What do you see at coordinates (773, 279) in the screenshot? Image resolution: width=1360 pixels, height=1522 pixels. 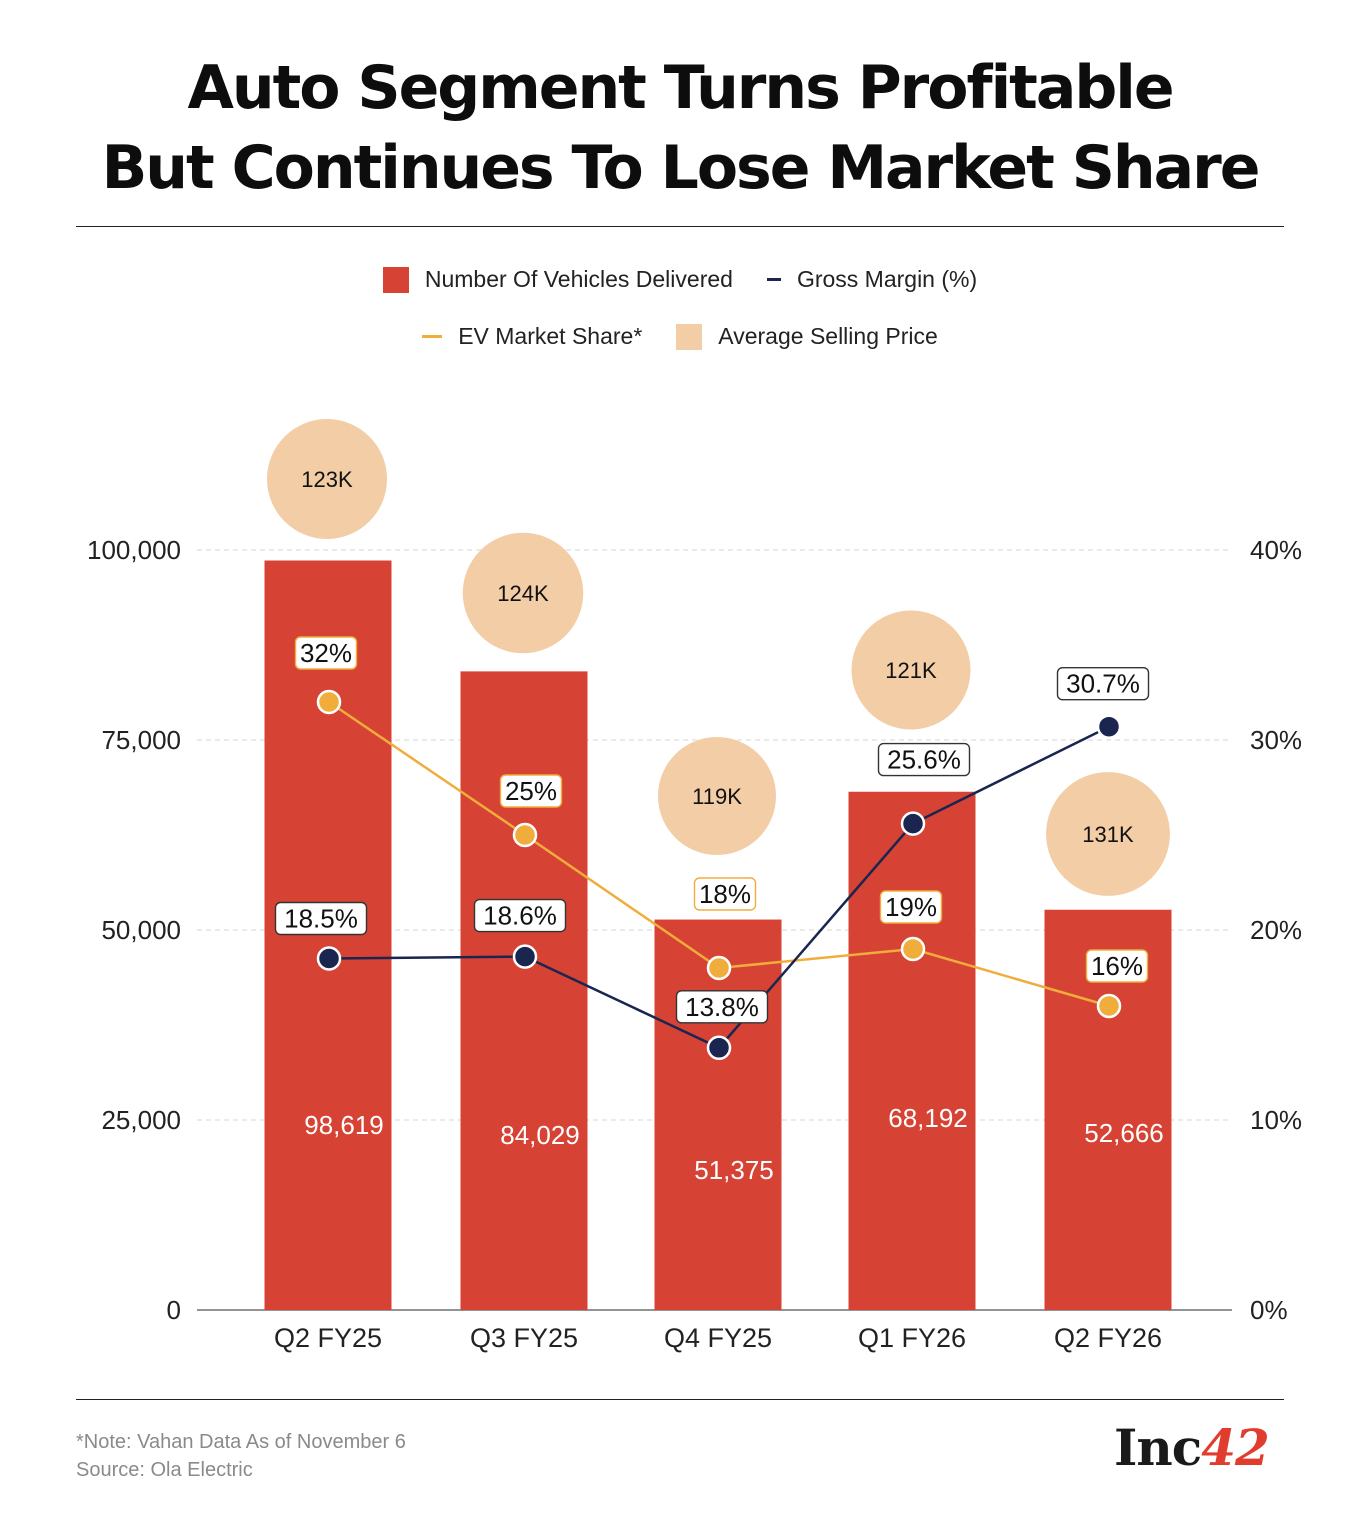 I see `legend-swatch-gross-margin` at bounding box center [773, 279].